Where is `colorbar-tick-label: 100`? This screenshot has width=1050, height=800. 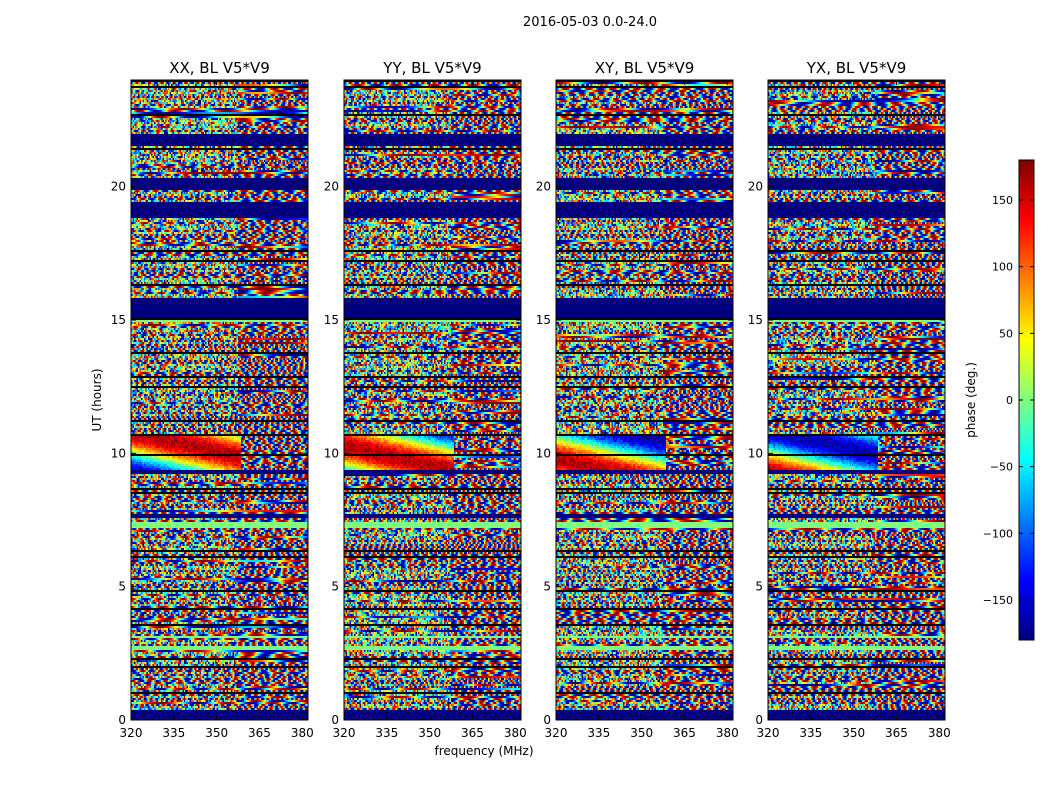 colorbar-tick-label: 100 is located at coordinates (1002, 267).